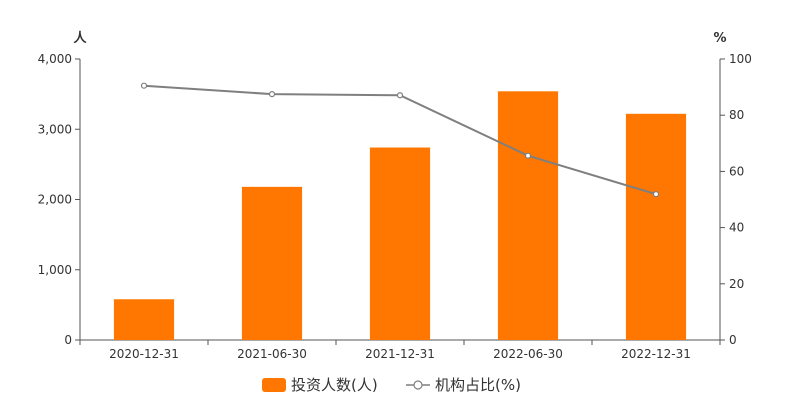 The image size is (800, 404). What do you see at coordinates (400, 354) in the screenshot?
I see `x-tick-label: 2021-12-31` at bounding box center [400, 354].